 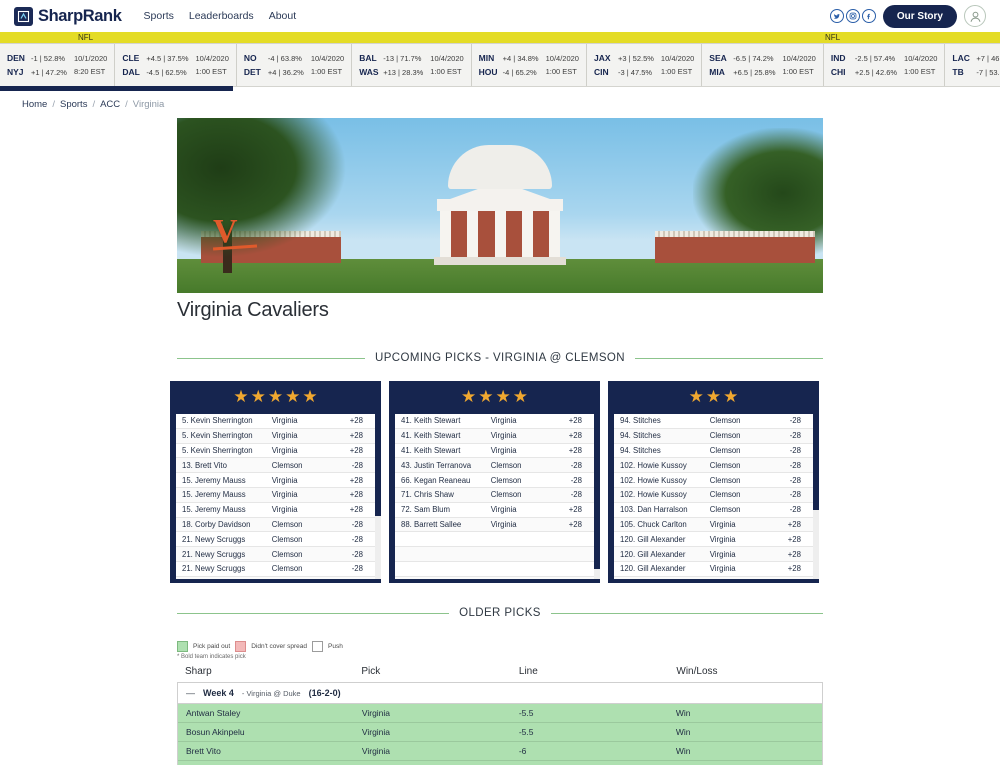 I want to click on nav-item-sports: Sports, so click(x=158, y=16).